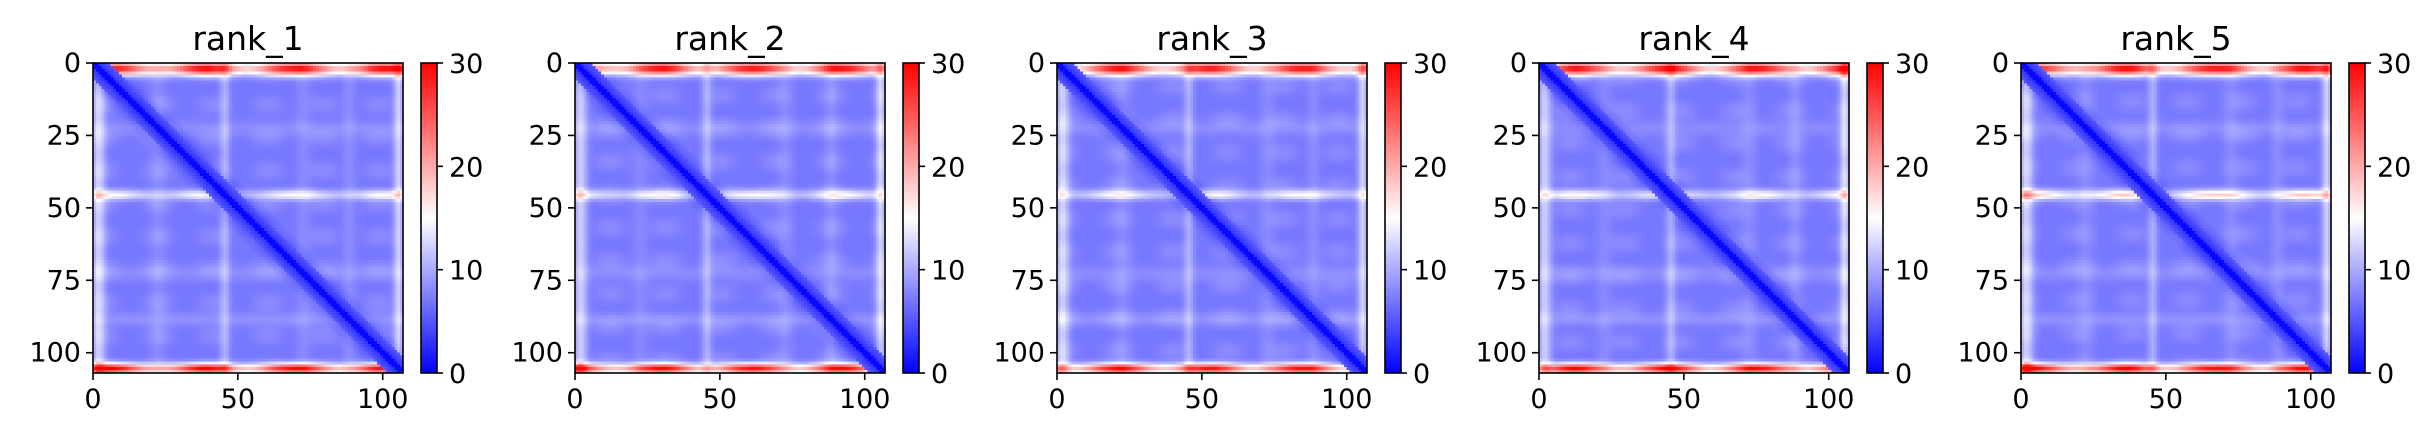  What do you see at coordinates (729, 38) in the screenshot?
I see `panel-title: rank_2` at bounding box center [729, 38].